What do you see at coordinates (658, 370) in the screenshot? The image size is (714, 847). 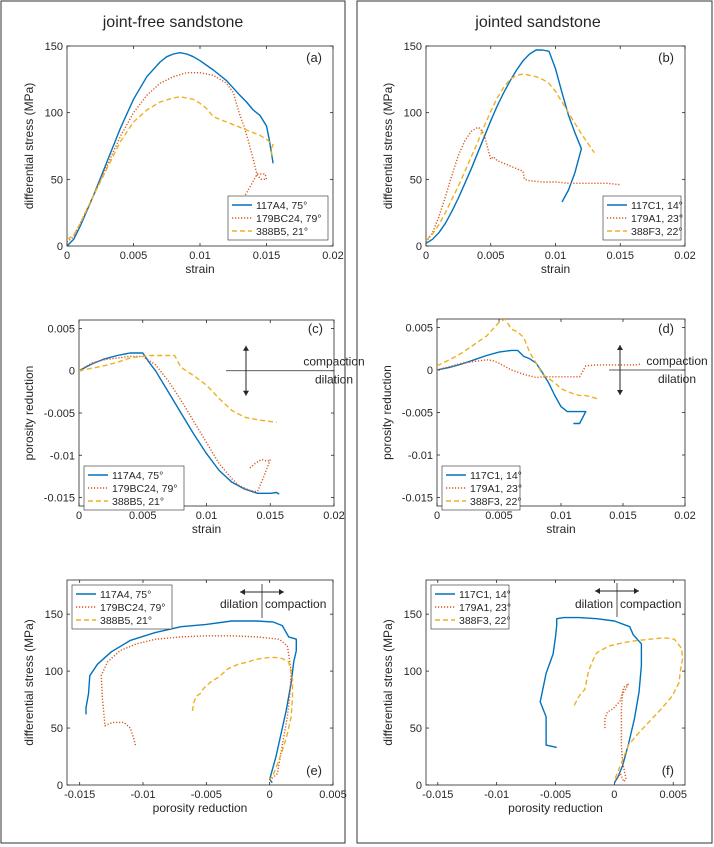 I see `compaction-dilation-annotation-d: compaction dilation` at bounding box center [658, 370].